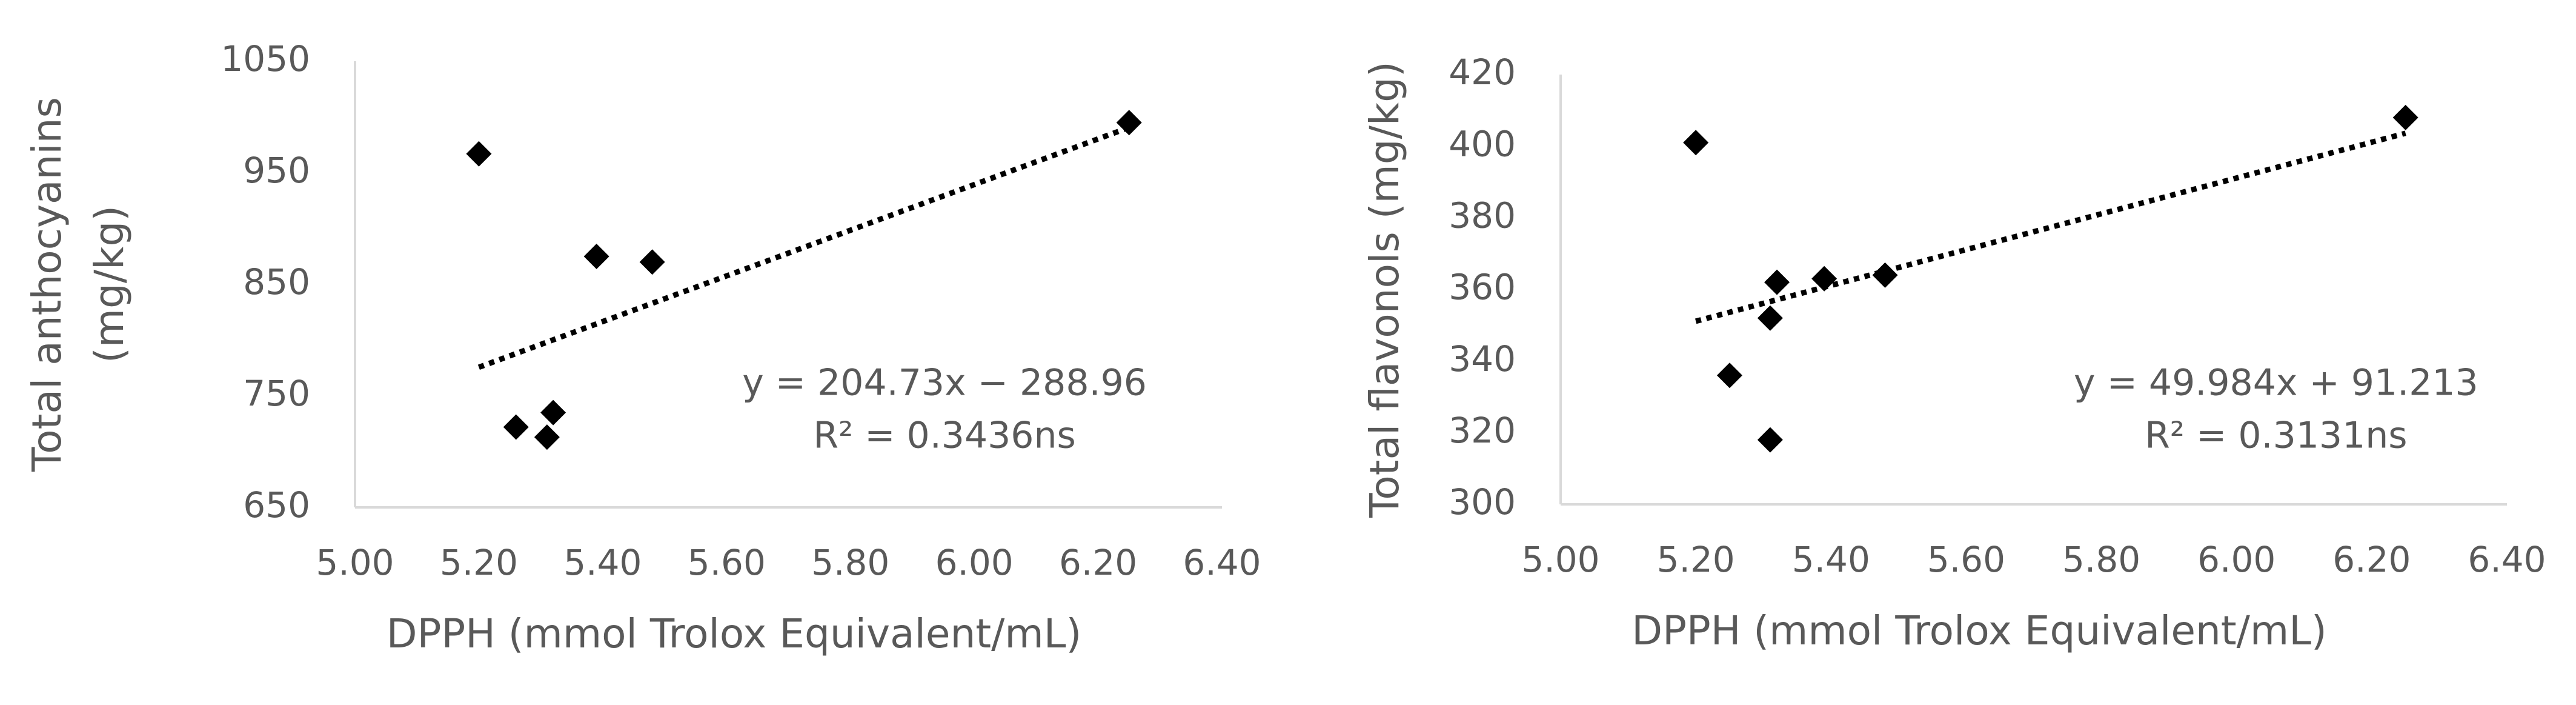 The image size is (2576, 705). I want to click on y-tick-label: 950, so click(276, 170).